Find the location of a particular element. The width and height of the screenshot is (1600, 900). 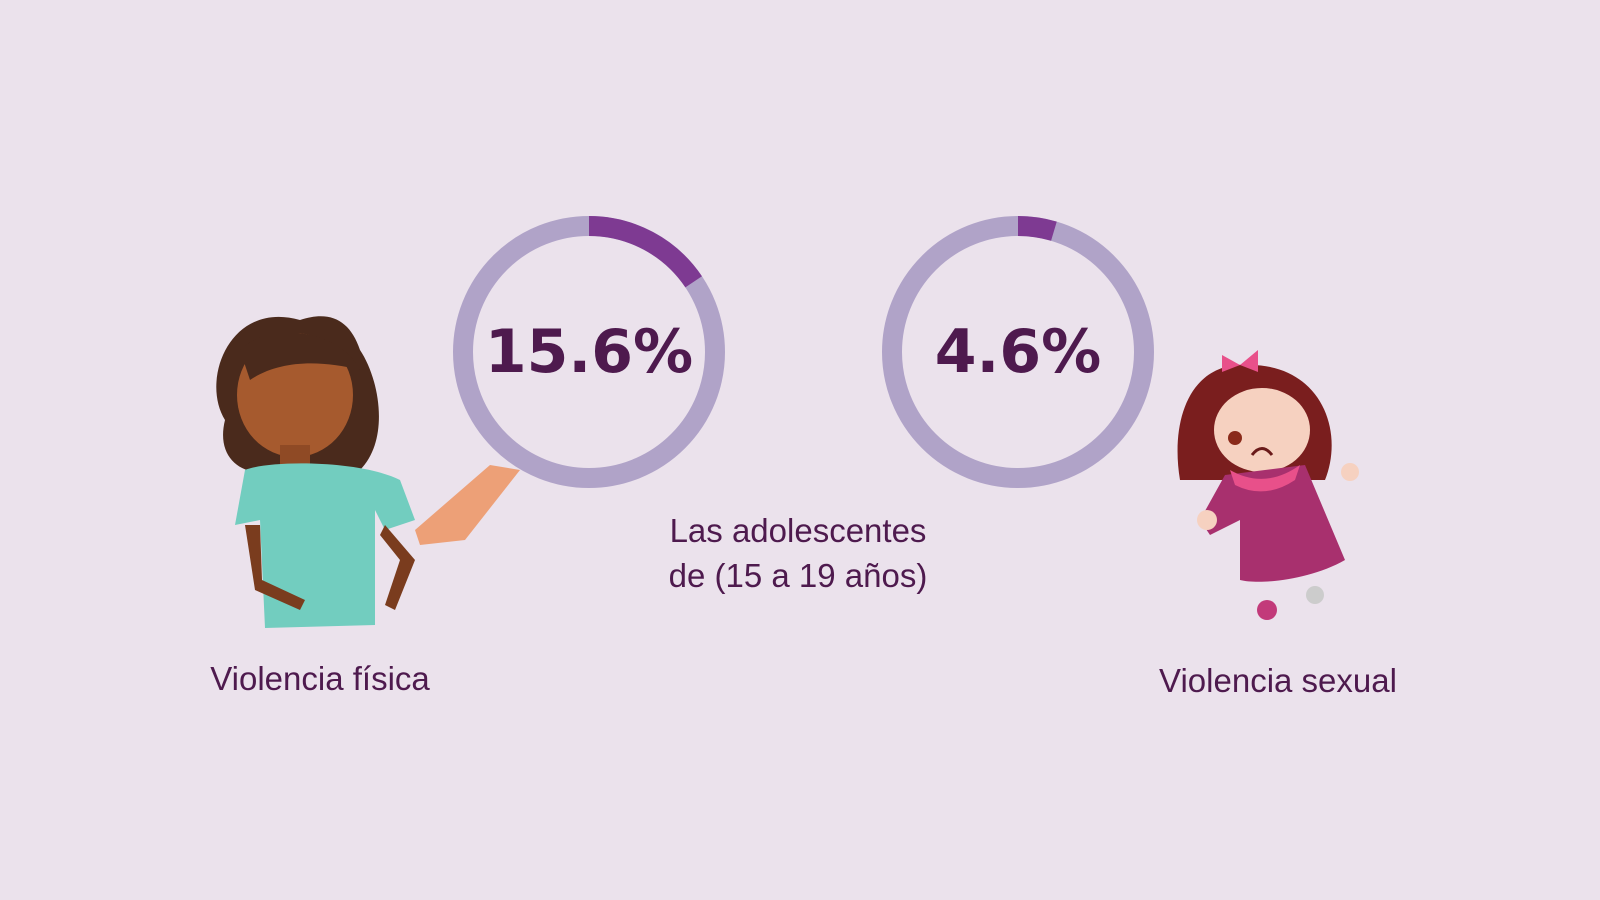

sad-doll-illustration is located at coordinates (1268, 485).